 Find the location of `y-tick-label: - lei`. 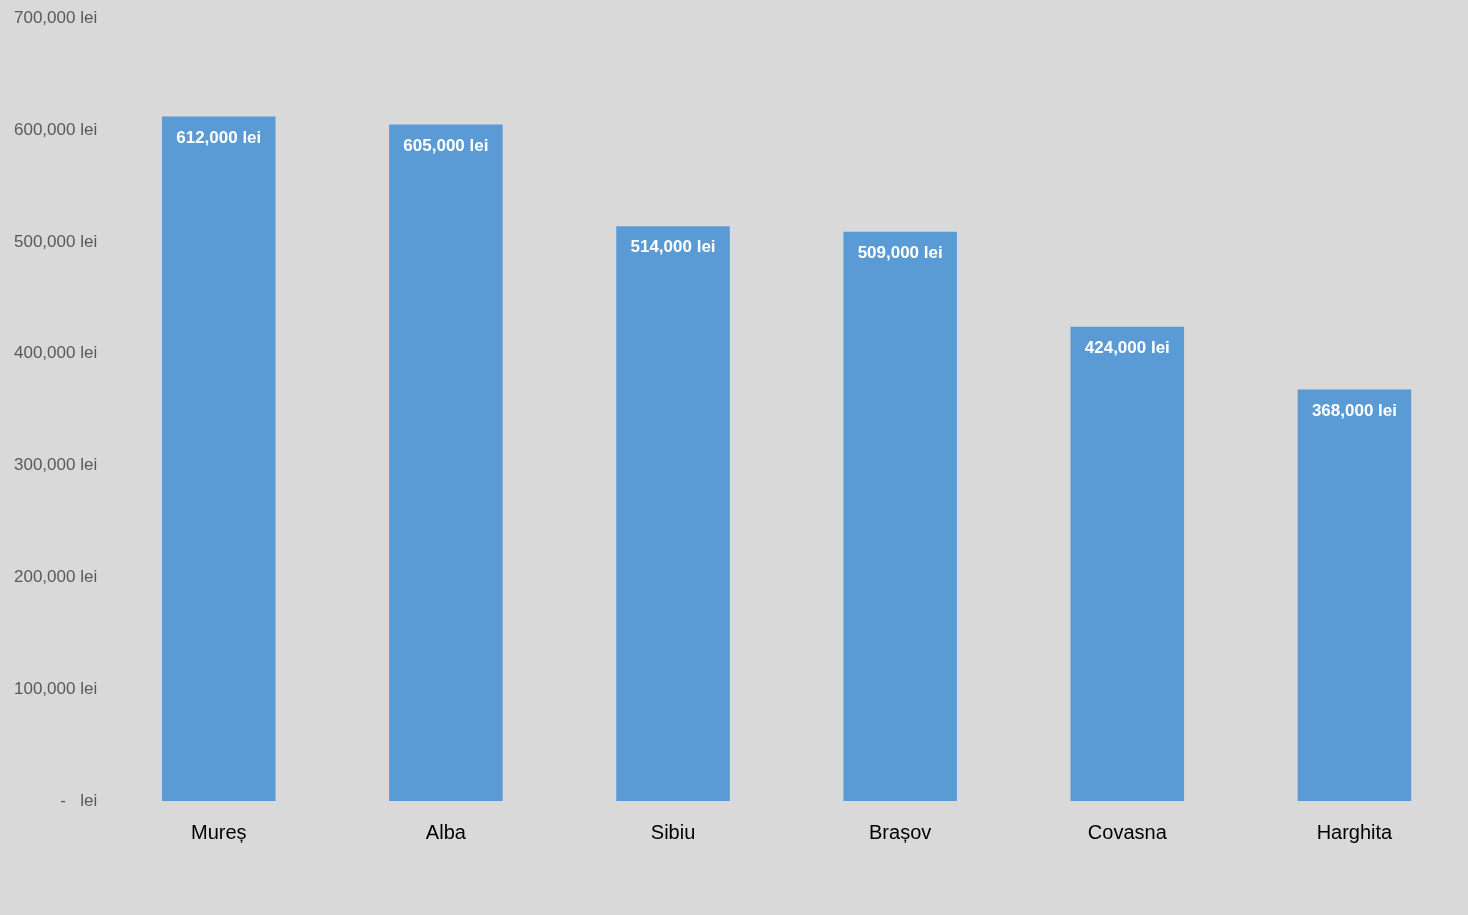

y-tick-label: - lei is located at coordinates (79, 800).